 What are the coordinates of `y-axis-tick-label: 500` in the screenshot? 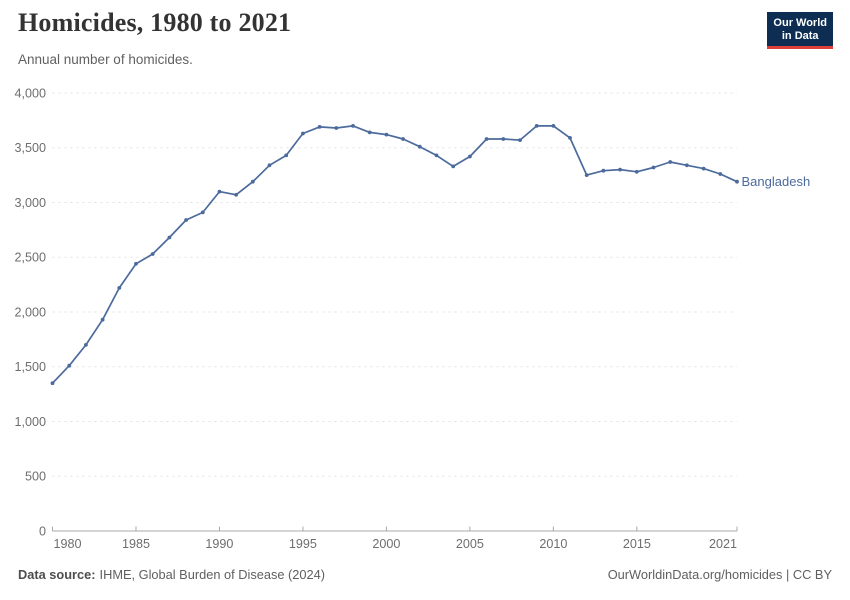 It's located at (35, 477).